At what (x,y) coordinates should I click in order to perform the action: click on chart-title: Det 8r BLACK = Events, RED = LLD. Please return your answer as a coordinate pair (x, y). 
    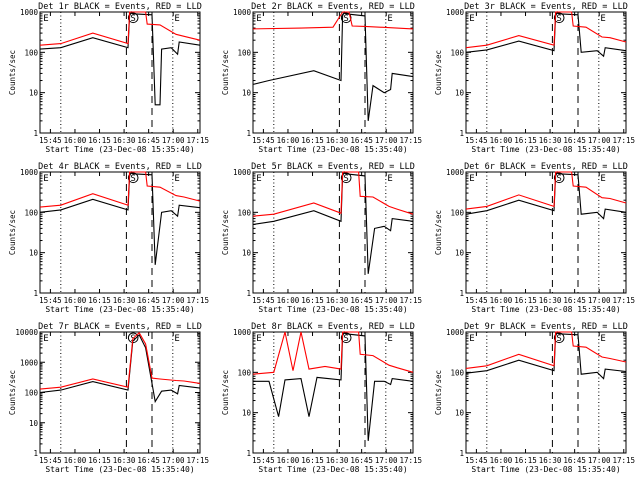
    Looking at the image, I should click on (333, 327).